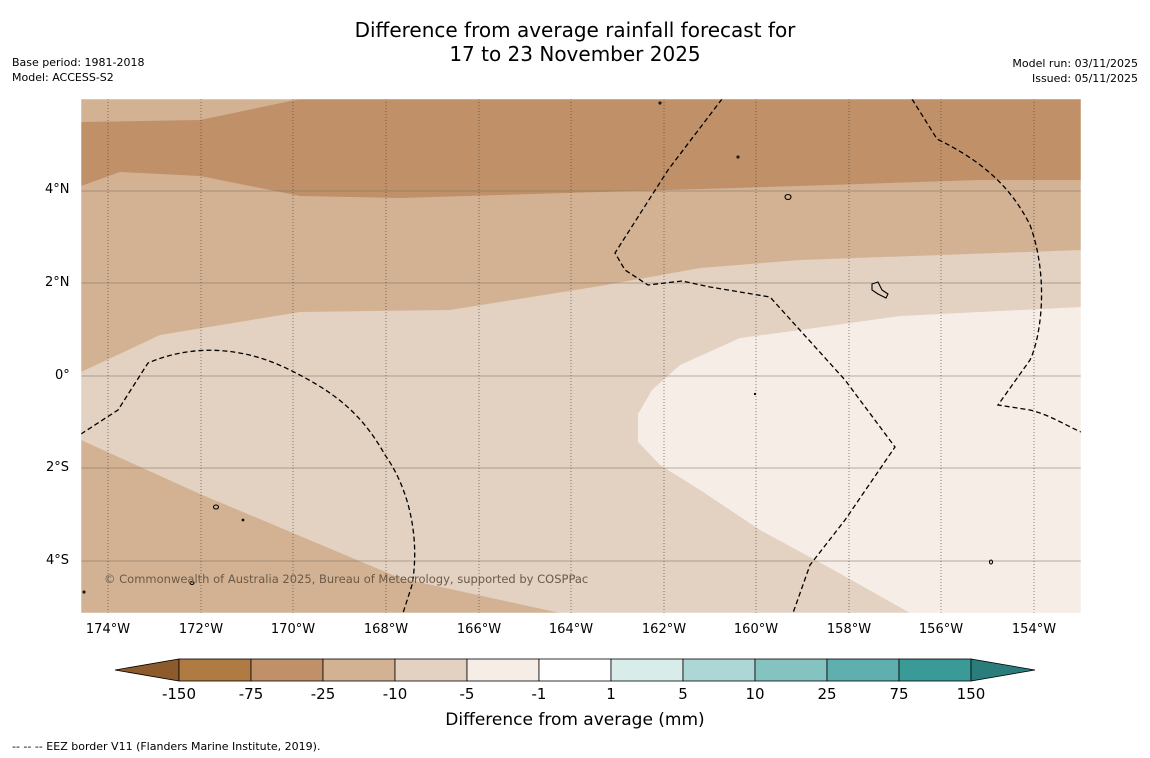  What do you see at coordinates (683, 694) in the screenshot?
I see `colorbar-tick-label: 5` at bounding box center [683, 694].